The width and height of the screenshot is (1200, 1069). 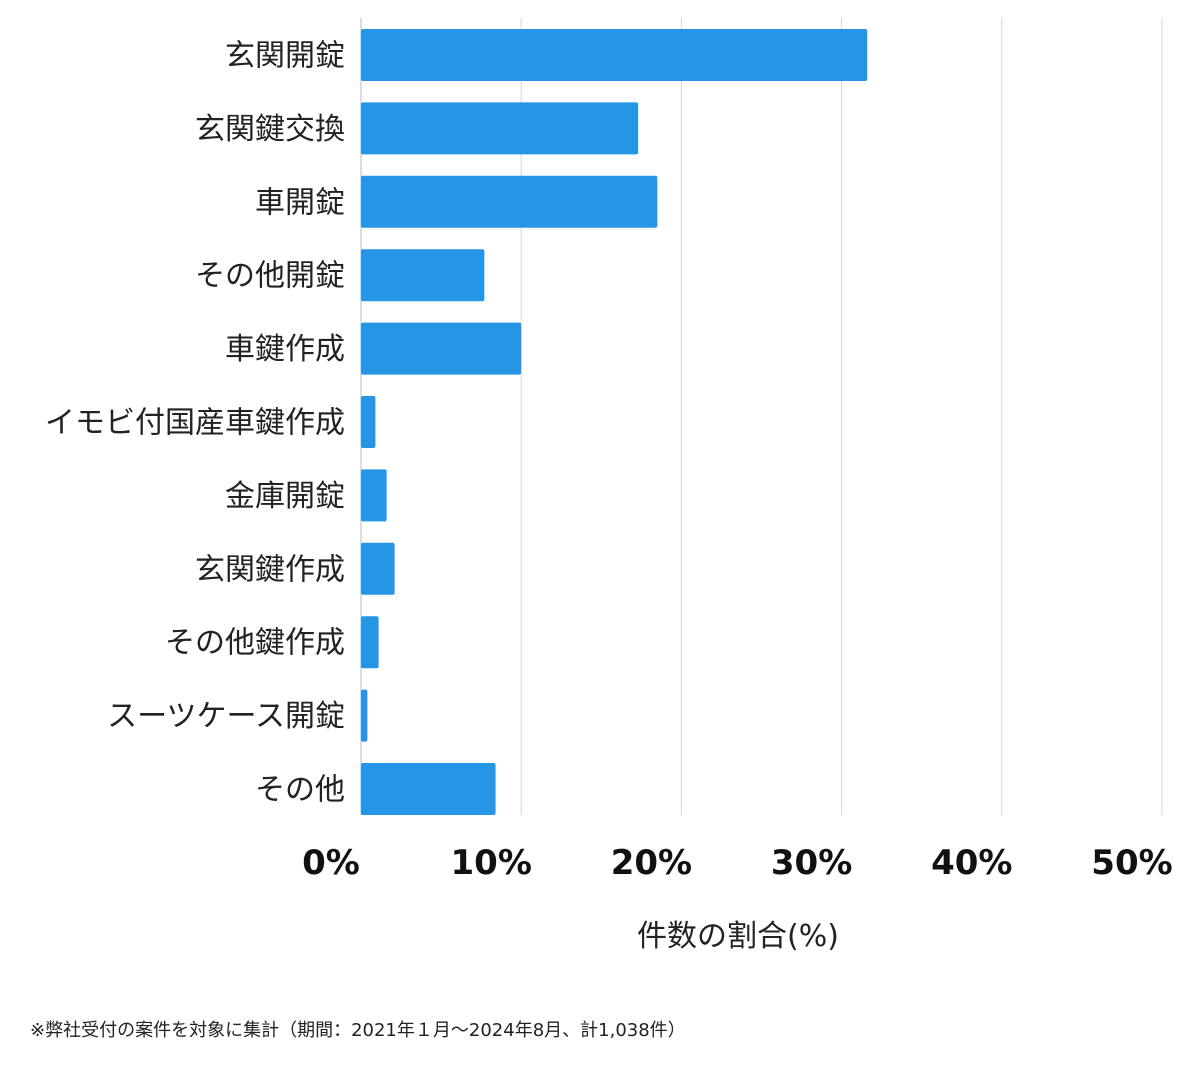 I want to click on category-label: 玄関鍵作成, so click(x=270, y=569).